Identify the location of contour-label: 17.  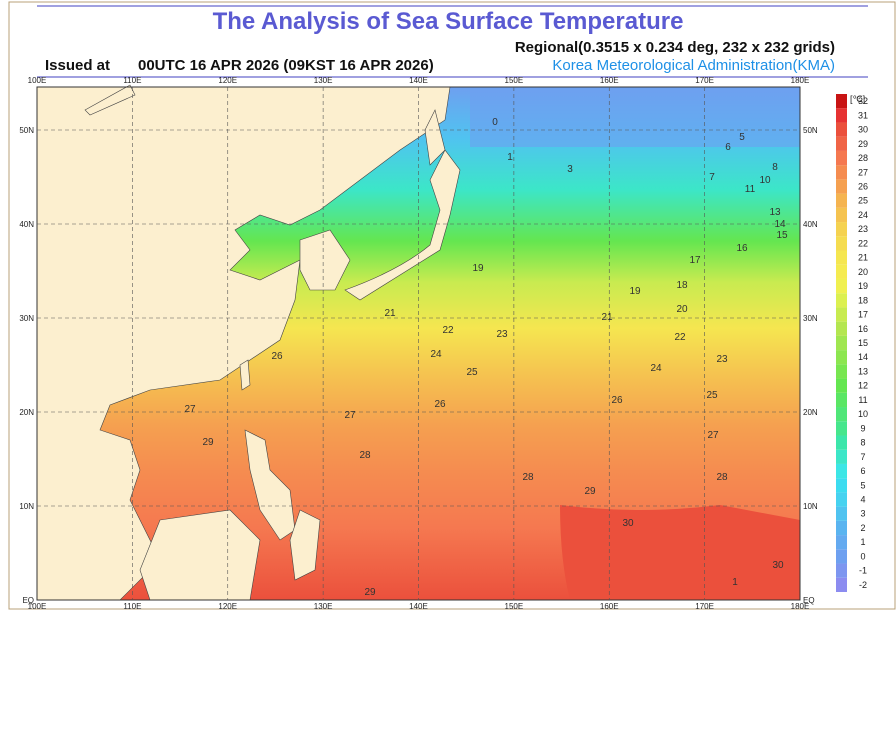
(695, 260).